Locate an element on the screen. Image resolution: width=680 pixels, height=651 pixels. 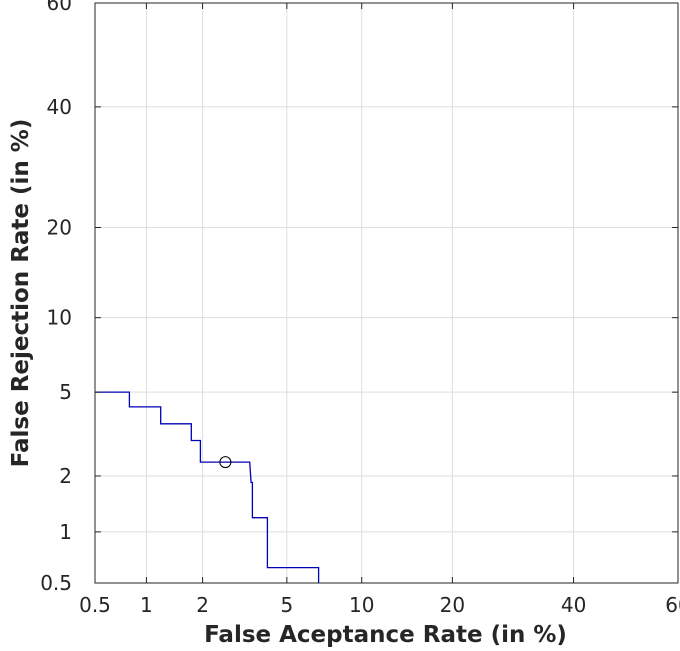
det-curve is located at coordinates (207, 487).